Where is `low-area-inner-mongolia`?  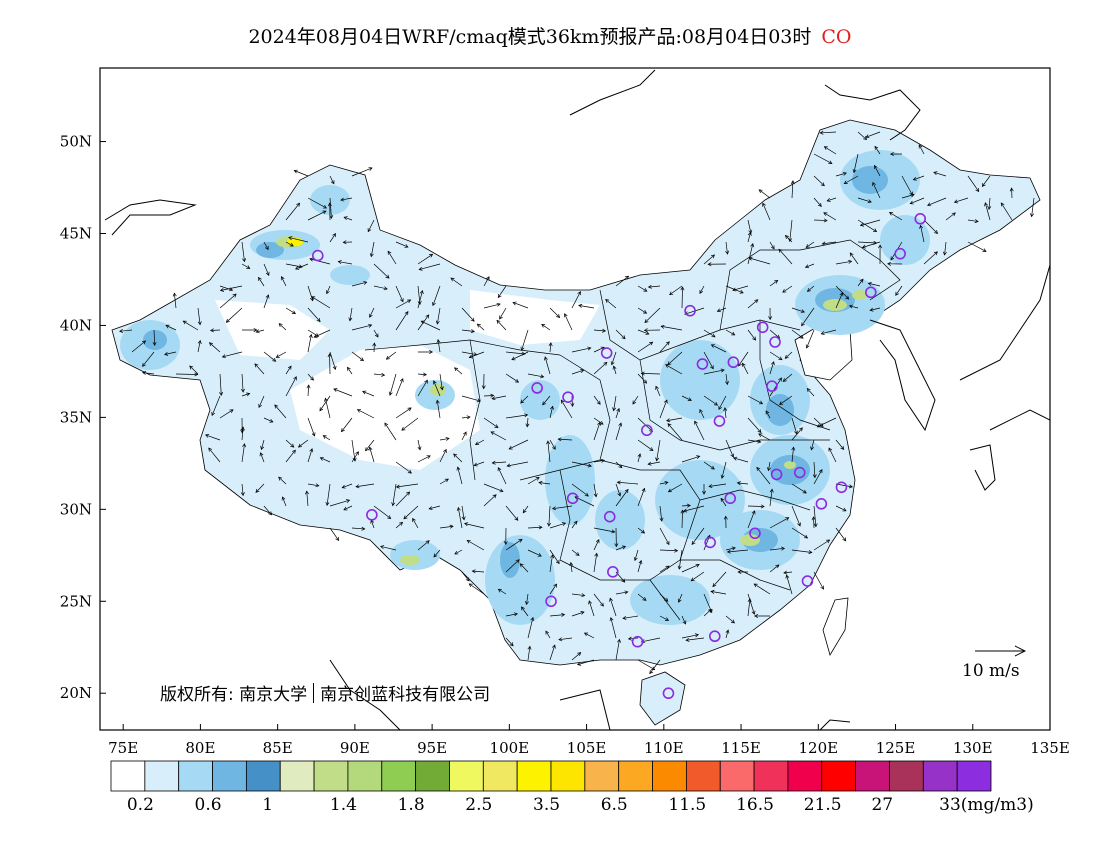 low-area-inner-mongolia is located at coordinates (535, 317).